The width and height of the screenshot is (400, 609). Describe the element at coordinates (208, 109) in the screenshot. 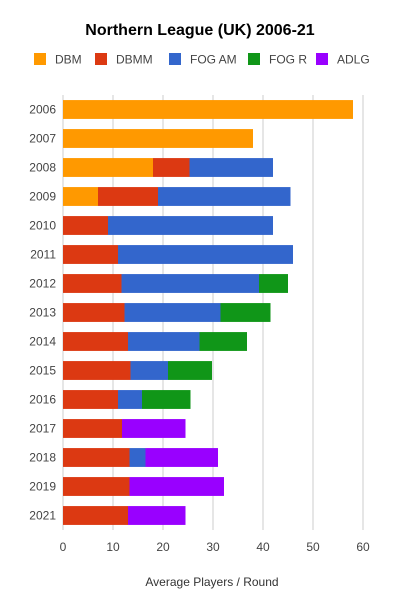

I see `bar-2006-dbm` at that location.